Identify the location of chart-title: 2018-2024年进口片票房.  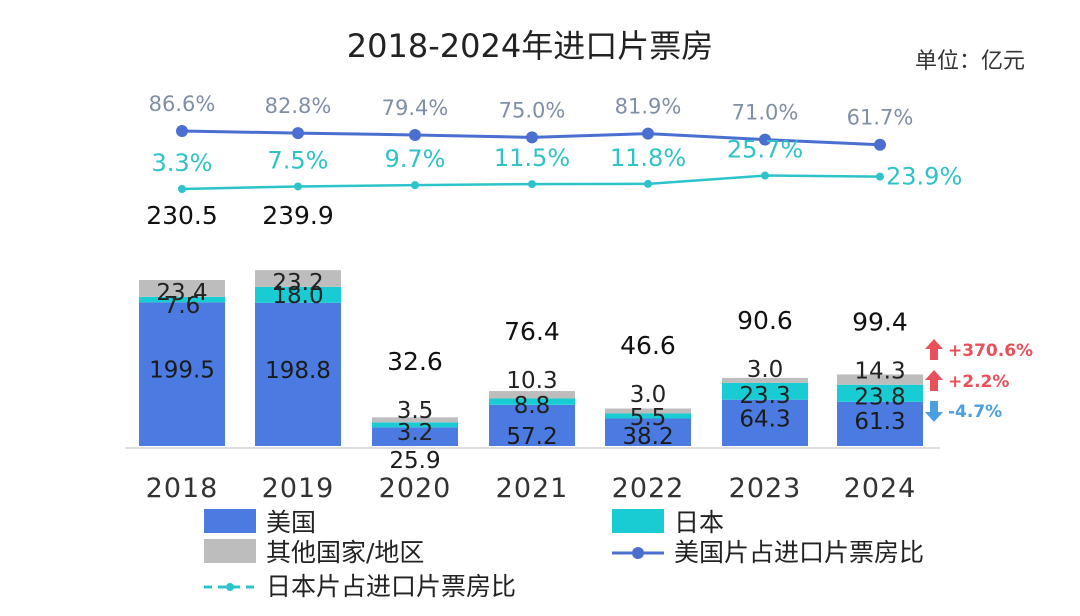
(530, 46).